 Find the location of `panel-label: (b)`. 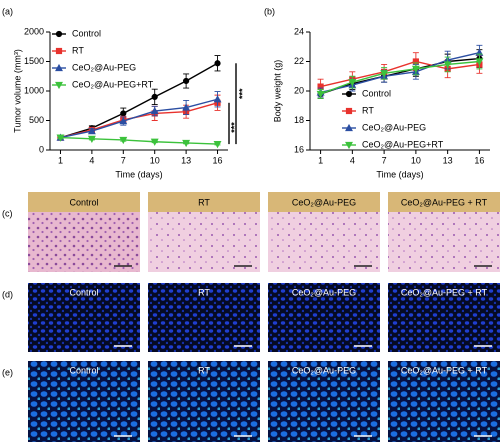

panel-label: (b) is located at coordinates (269, 11).